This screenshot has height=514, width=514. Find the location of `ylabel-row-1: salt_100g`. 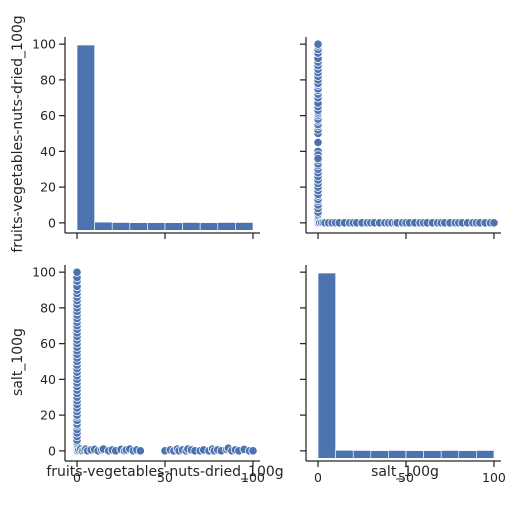

ylabel-row-1: salt_100g is located at coordinates (18, 362).